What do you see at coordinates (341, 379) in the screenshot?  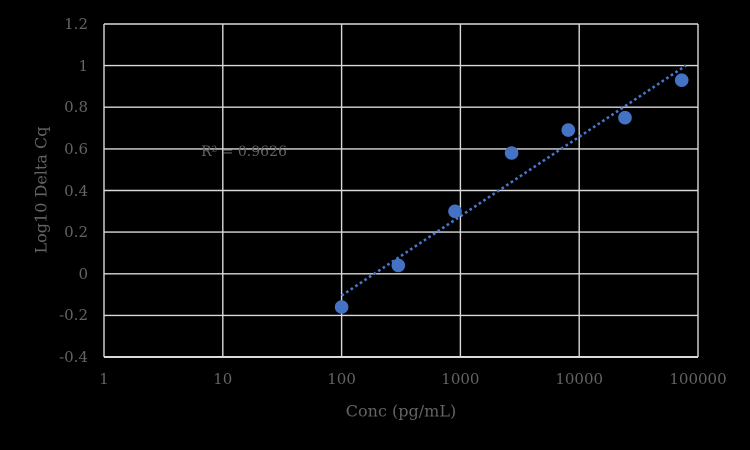 I see `x-tick-label: 100` at bounding box center [341, 379].